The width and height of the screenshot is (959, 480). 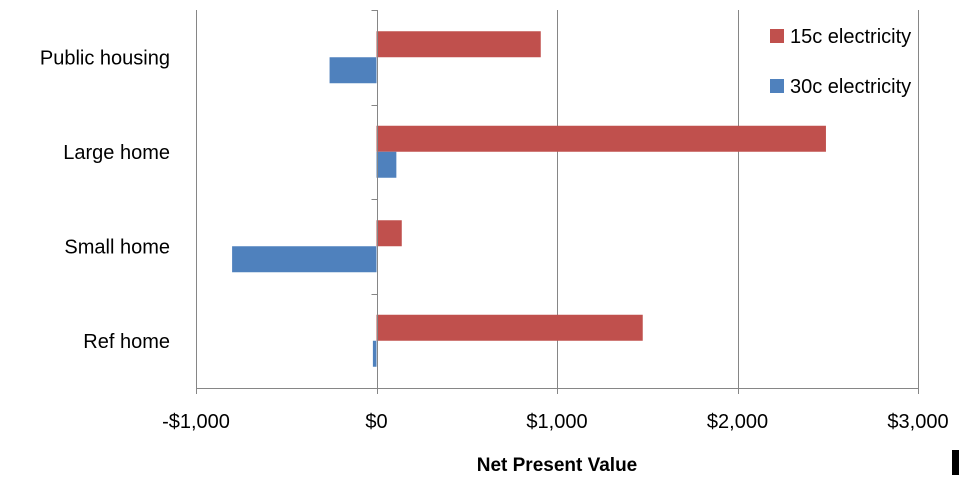 What do you see at coordinates (737, 422) in the screenshot?
I see `x-tick-label: $2,000` at bounding box center [737, 422].